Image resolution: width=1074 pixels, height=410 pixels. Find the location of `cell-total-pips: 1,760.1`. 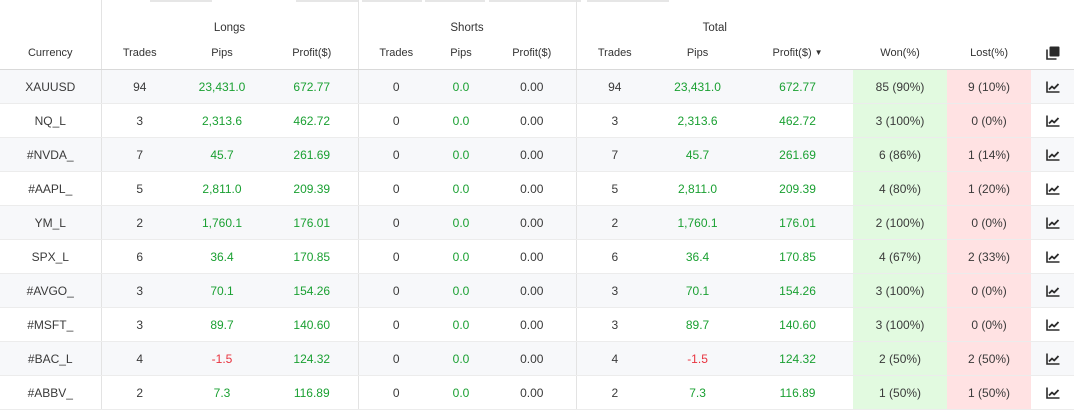

cell-total-pips: 1,760.1 is located at coordinates (698, 222).